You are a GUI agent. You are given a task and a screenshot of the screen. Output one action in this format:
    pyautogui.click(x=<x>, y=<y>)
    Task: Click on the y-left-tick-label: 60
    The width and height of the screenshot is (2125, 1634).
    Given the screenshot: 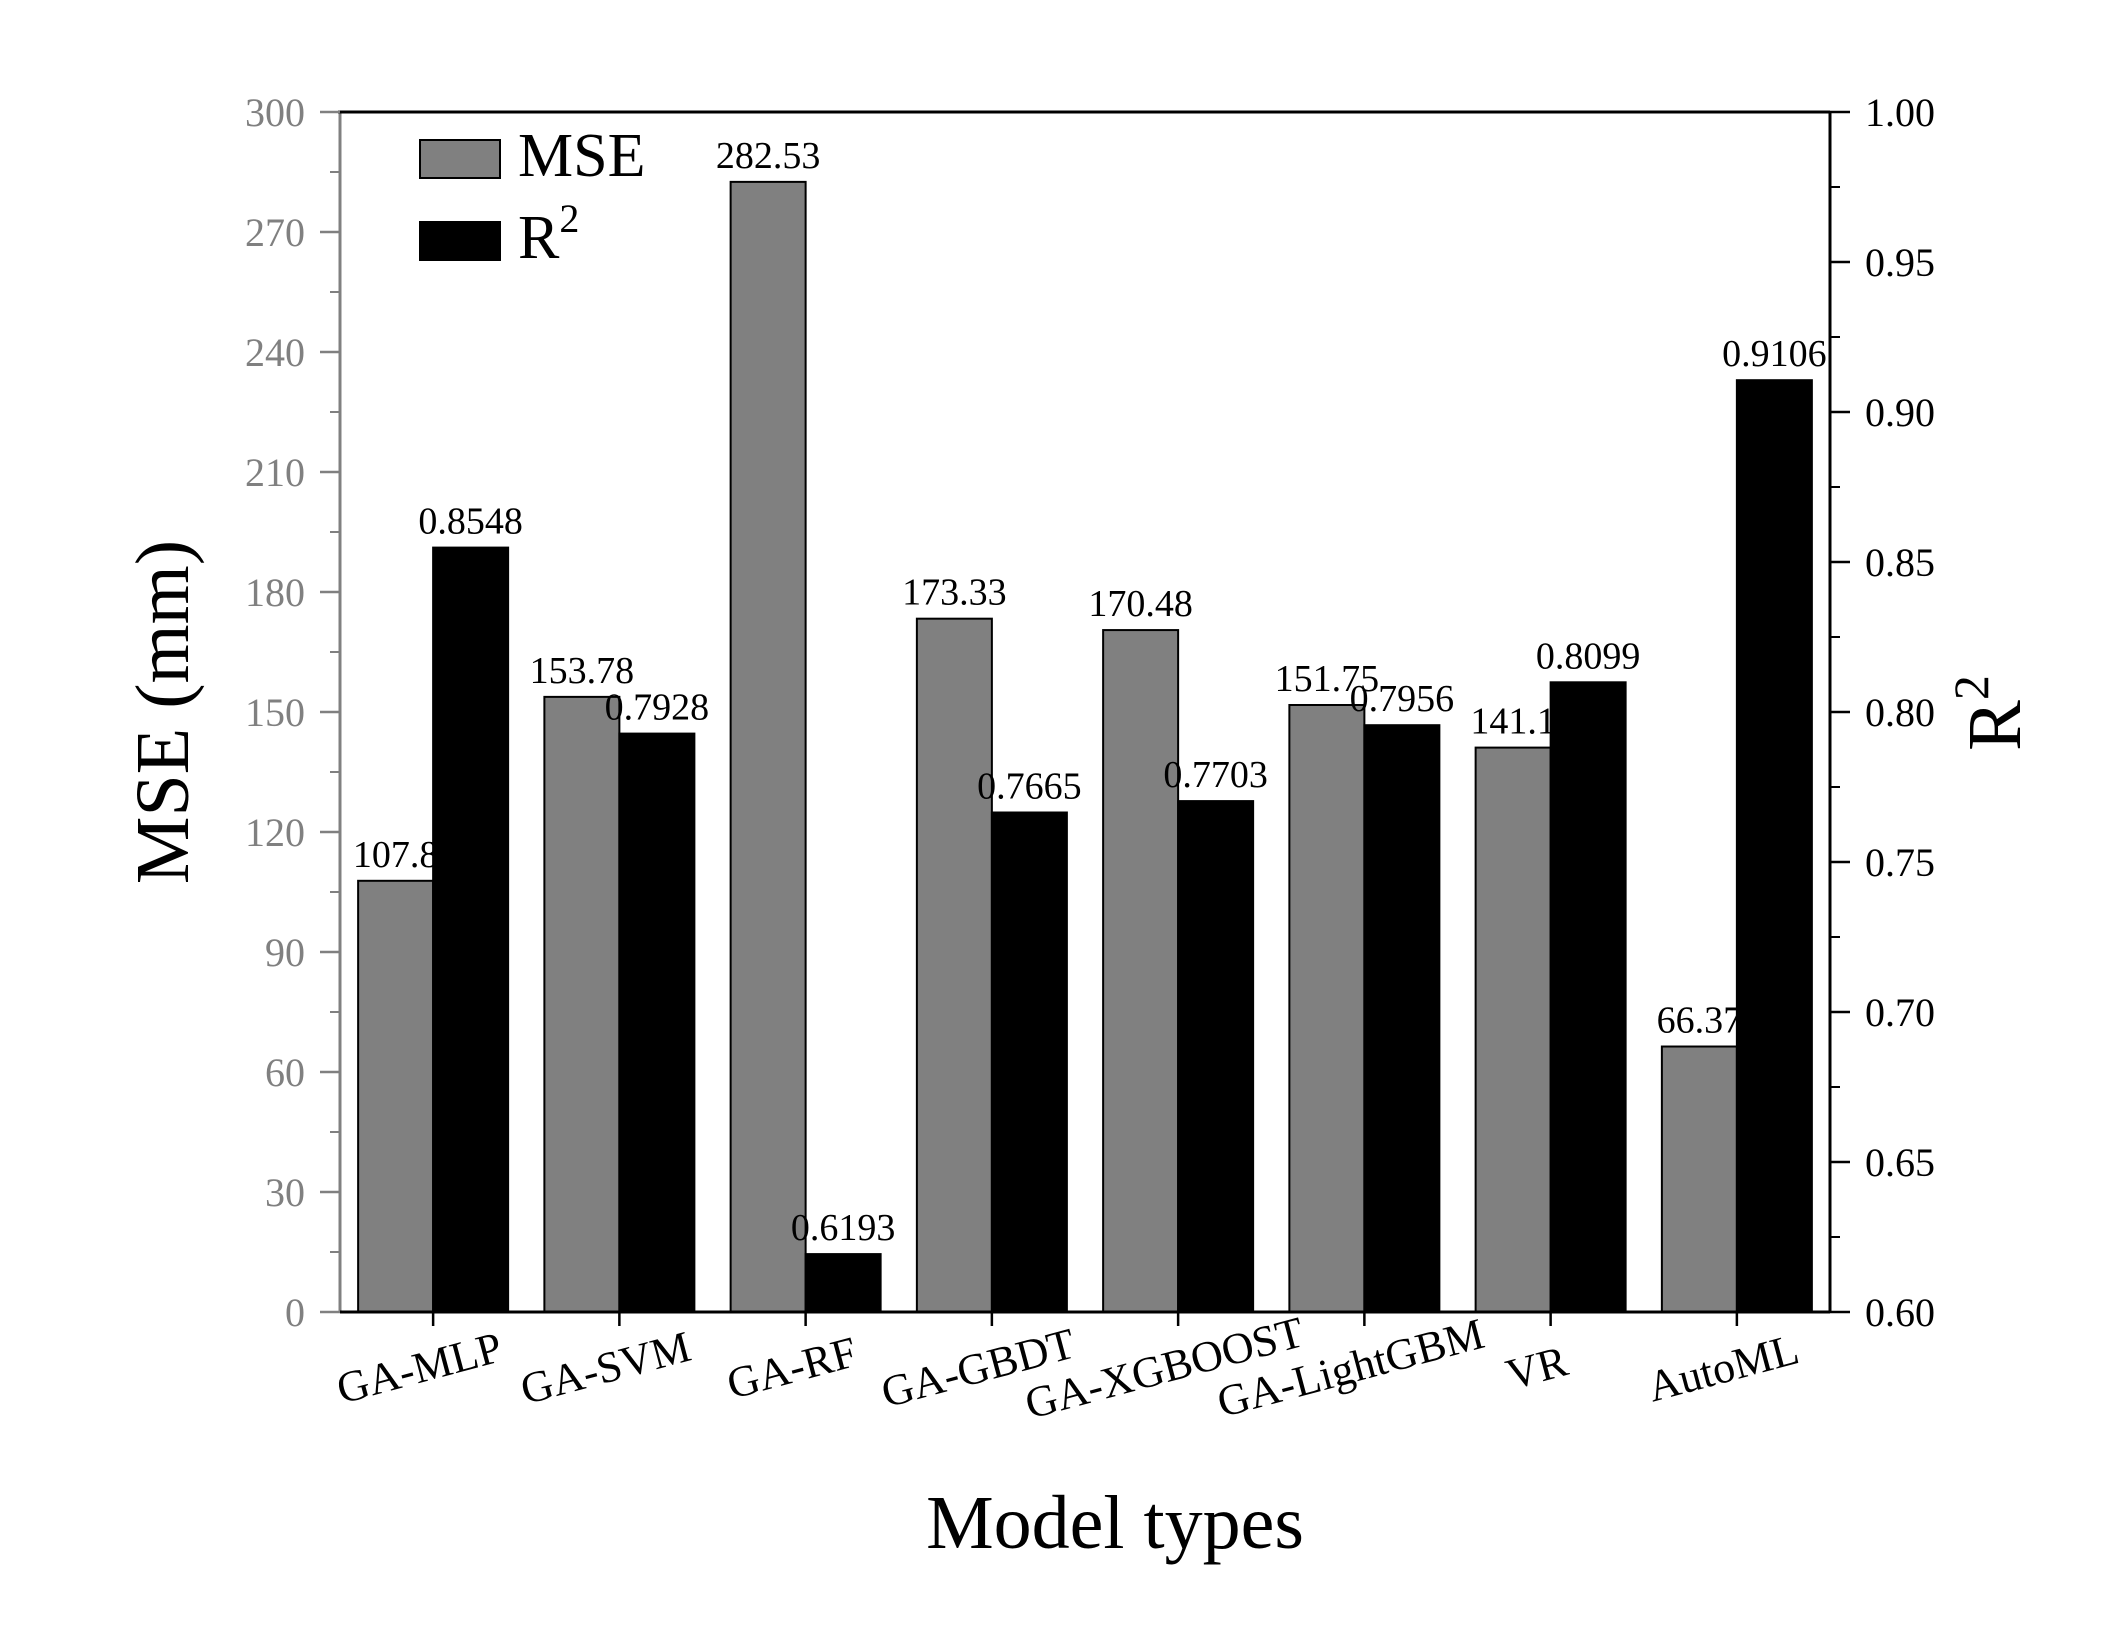 What is the action you would take?
    pyautogui.click(x=285, y=1072)
    